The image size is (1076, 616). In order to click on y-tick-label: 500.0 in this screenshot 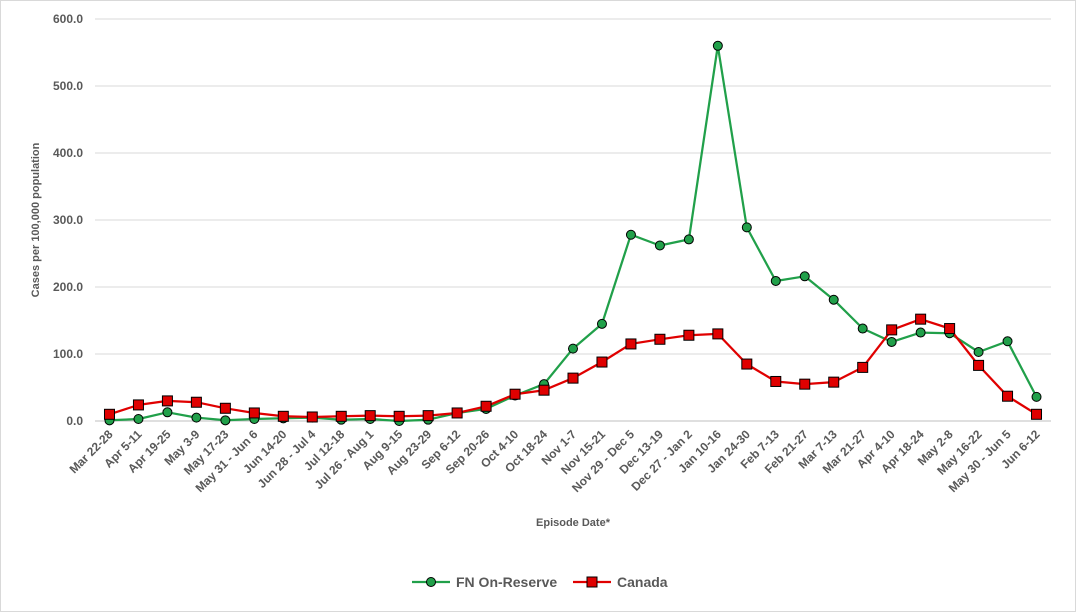, I will do `click(68, 86)`.